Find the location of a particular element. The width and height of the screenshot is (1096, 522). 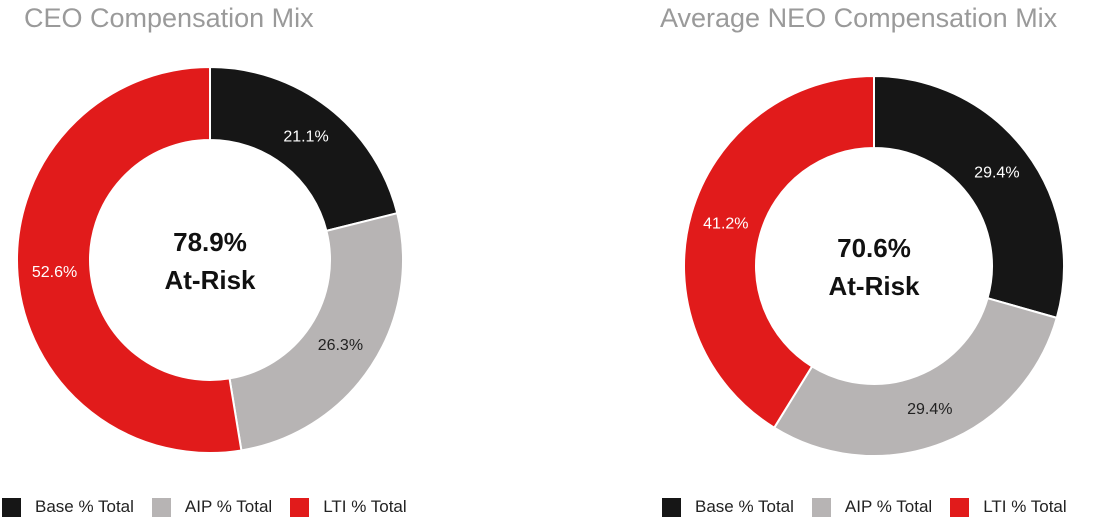

center-value: 78.9% is located at coordinates (210, 242).